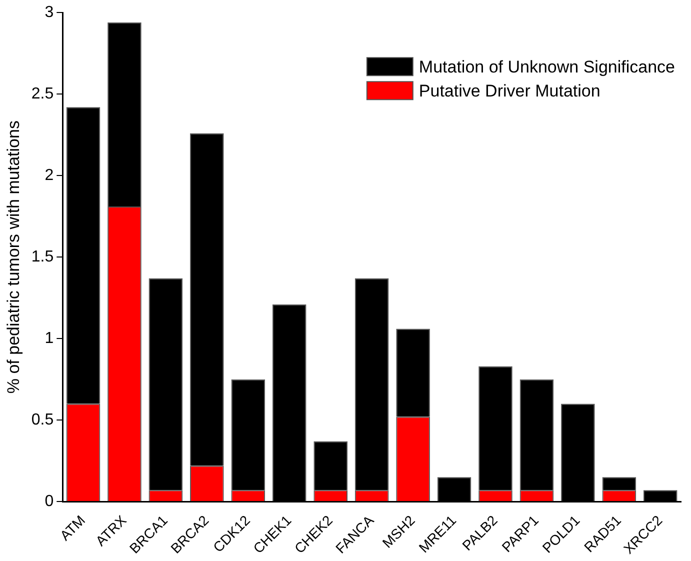  What do you see at coordinates (42, 94) in the screenshot?
I see `y-tick-label: 2.5` at bounding box center [42, 94].